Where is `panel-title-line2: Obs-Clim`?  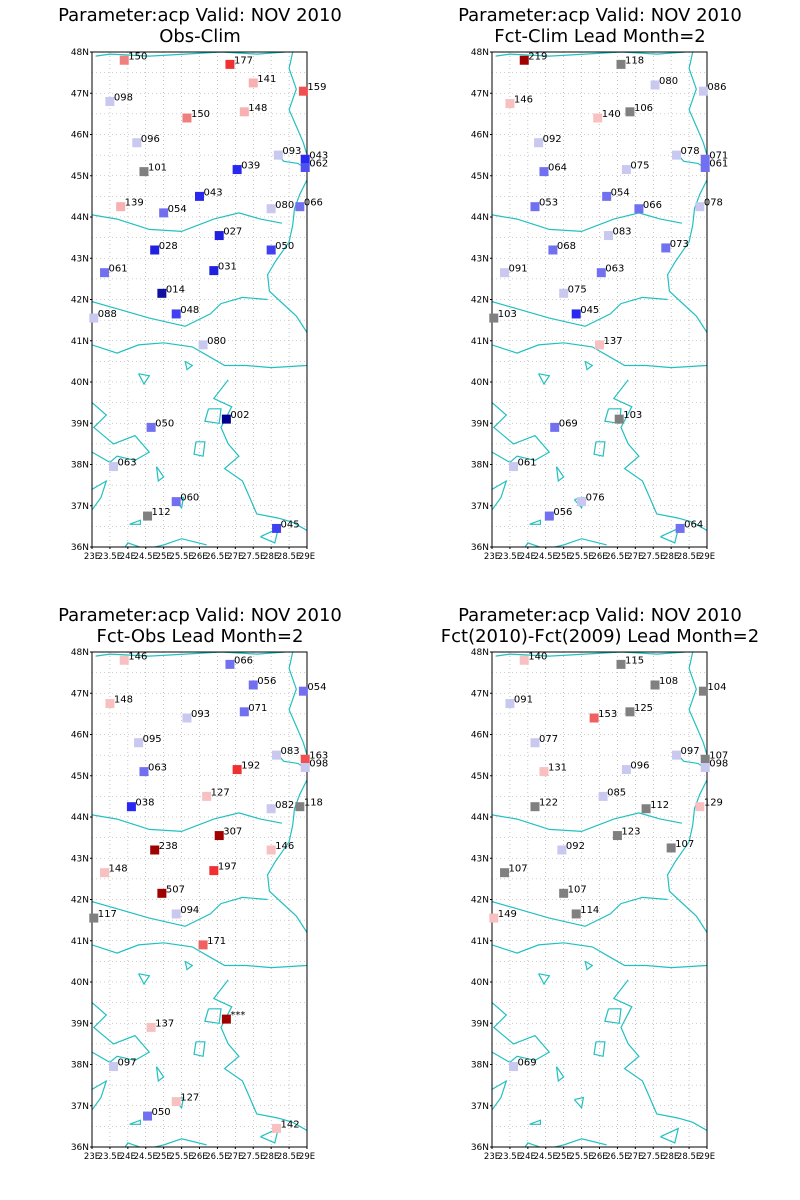 panel-title-line2: Obs-Clim is located at coordinates (200, 36).